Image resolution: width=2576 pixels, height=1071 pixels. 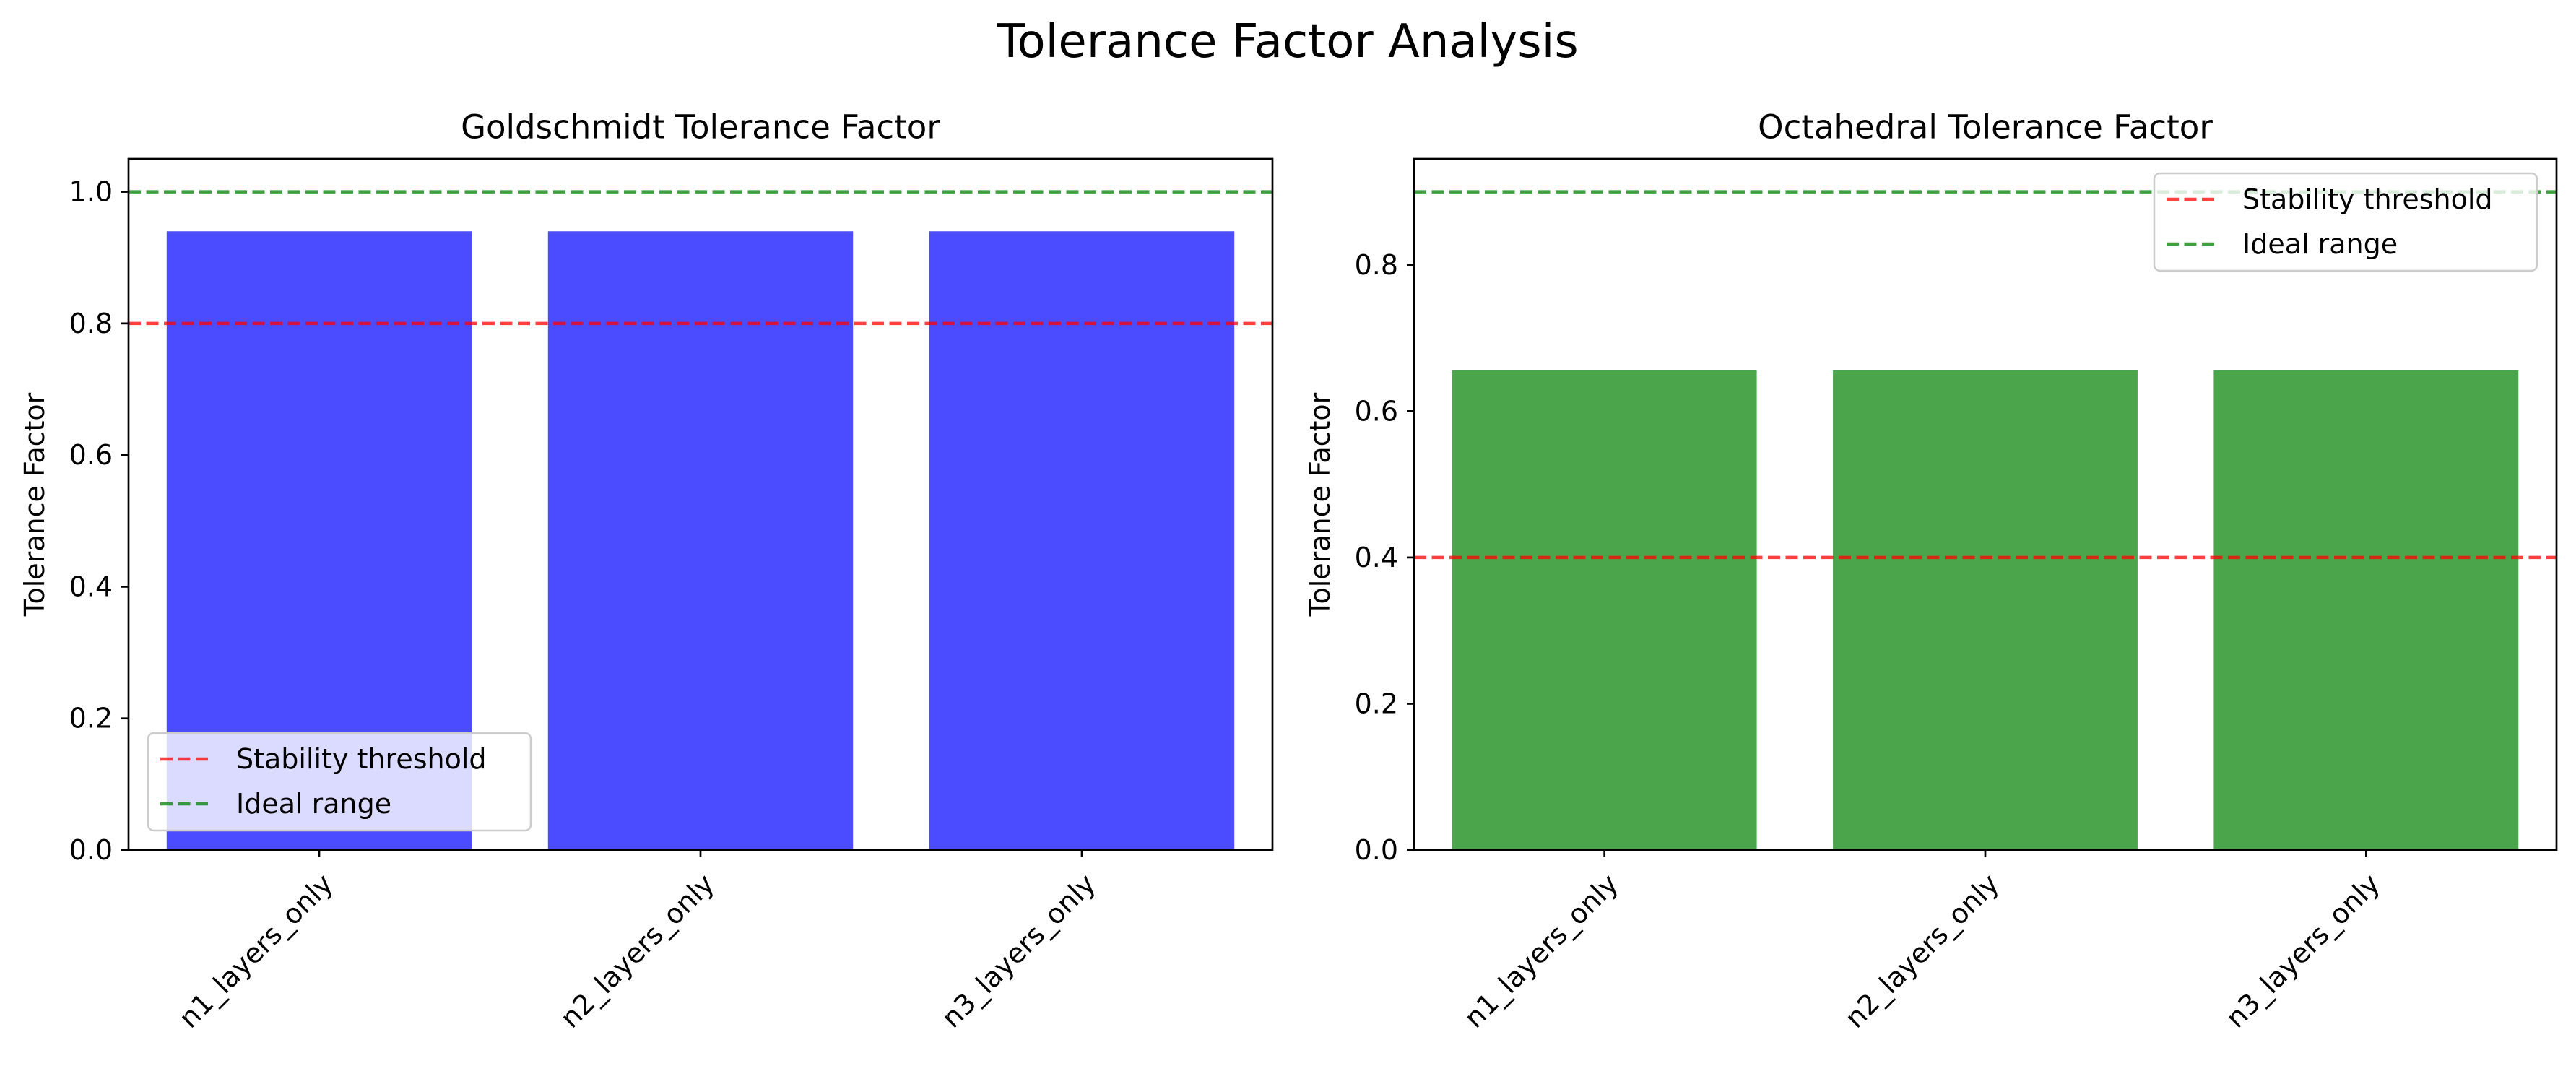 What do you see at coordinates (91, 850) in the screenshot?
I see `goldschmidt-y-tick-label: 0.0` at bounding box center [91, 850].